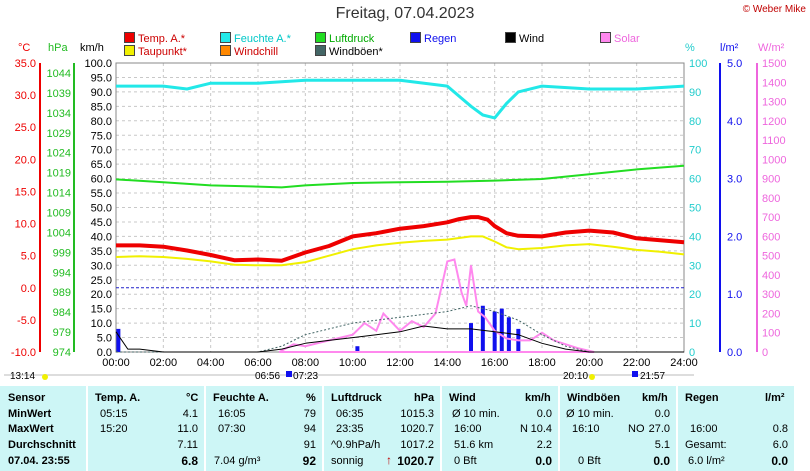  I want to click on luftdruck-trend: ^0.9hPa/h, so click(356, 445).